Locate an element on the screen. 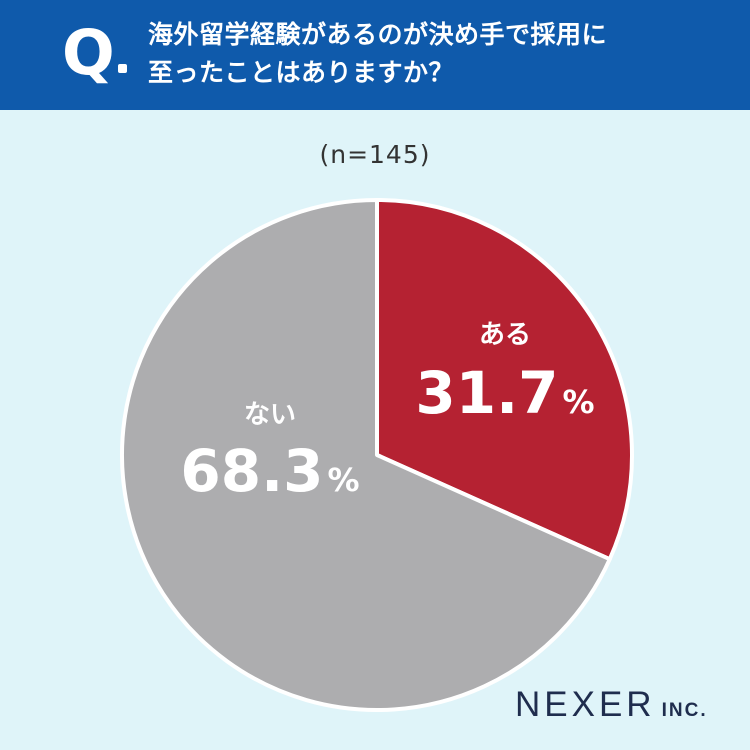  question-text: 海外留学経験があるのが決め手で採用に 至ったことはありますか？ is located at coordinates (438, 54).